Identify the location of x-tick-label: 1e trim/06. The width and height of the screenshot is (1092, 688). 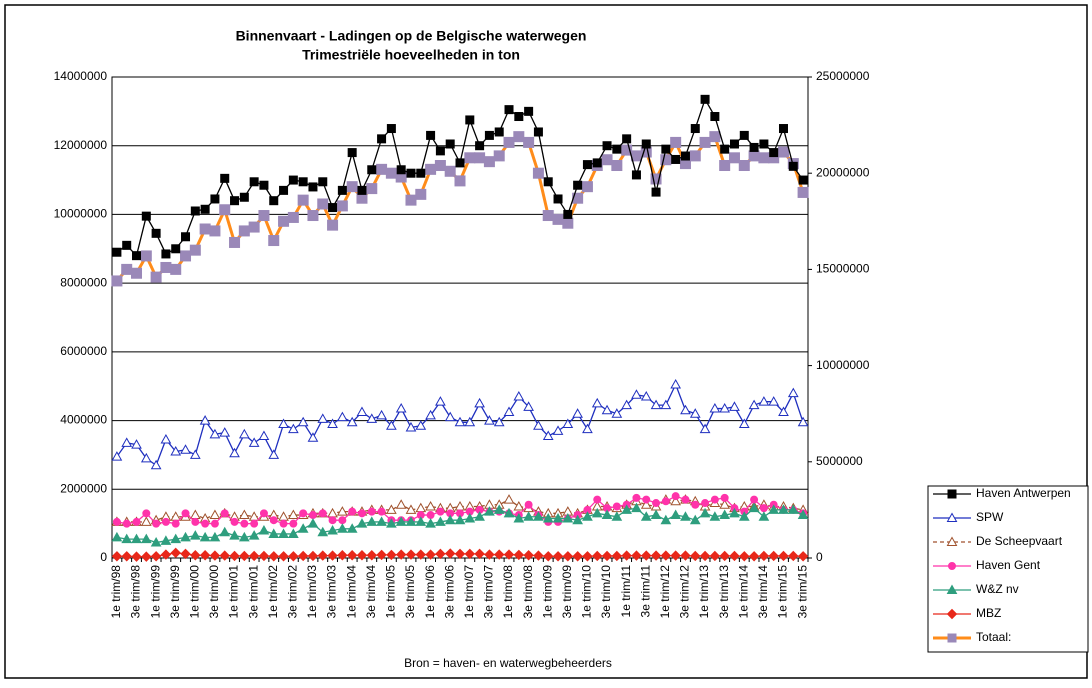
(430, 592).